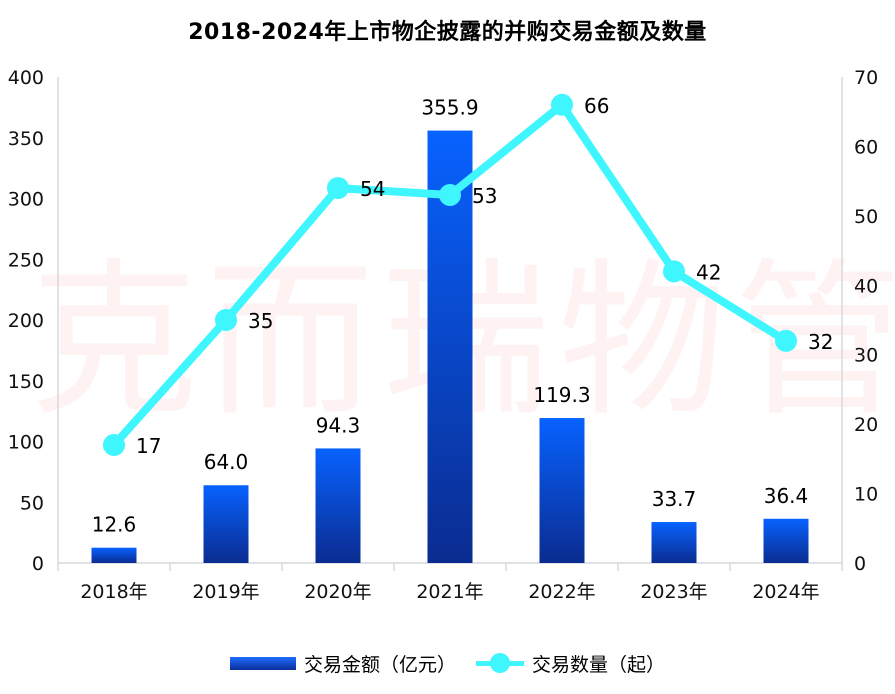 The height and width of the screenshot is (694, 895). Describe the element at coordinates (338, 425) in the screenshot. I see `bar-value-label: 94.3` at that location.